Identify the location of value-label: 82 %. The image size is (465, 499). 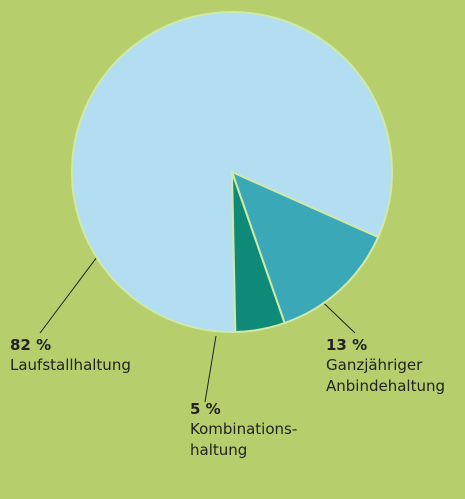
(30, 345).